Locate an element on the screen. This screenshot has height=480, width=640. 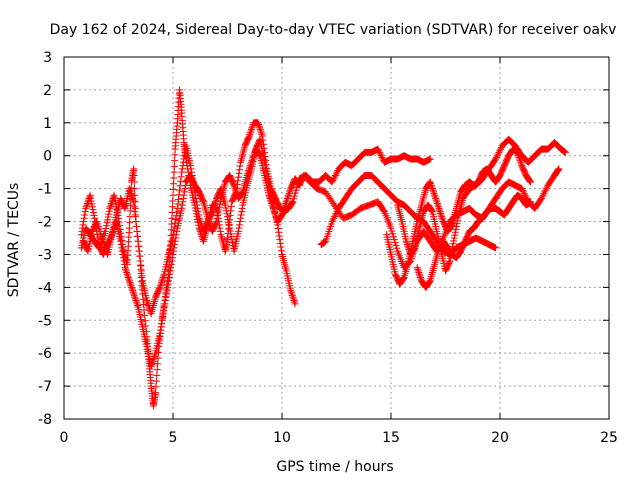
y-tick-label: -8 is located at coordinates (45, 420).